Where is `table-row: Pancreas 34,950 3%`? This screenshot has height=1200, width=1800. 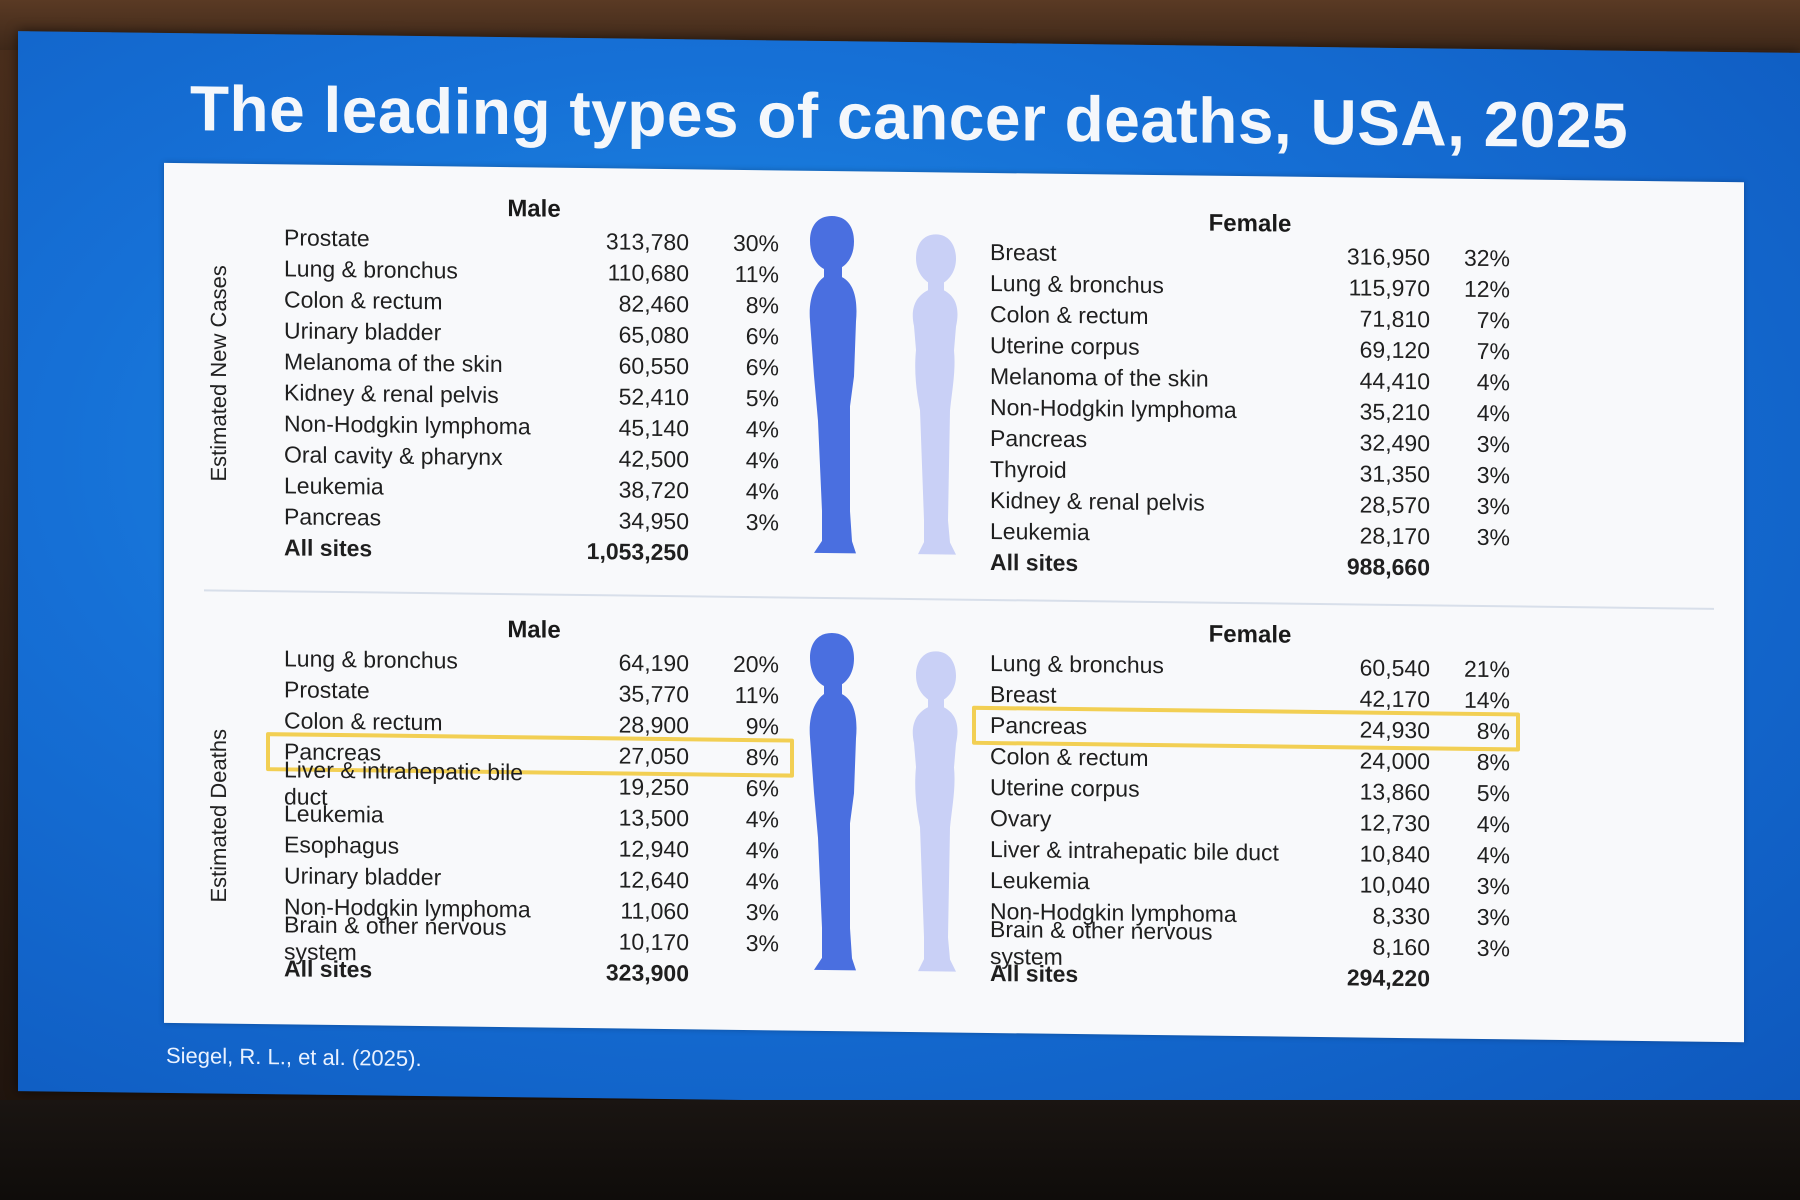 table-row: Pancreas 34,950 3% is located at coordinates (534, 519).